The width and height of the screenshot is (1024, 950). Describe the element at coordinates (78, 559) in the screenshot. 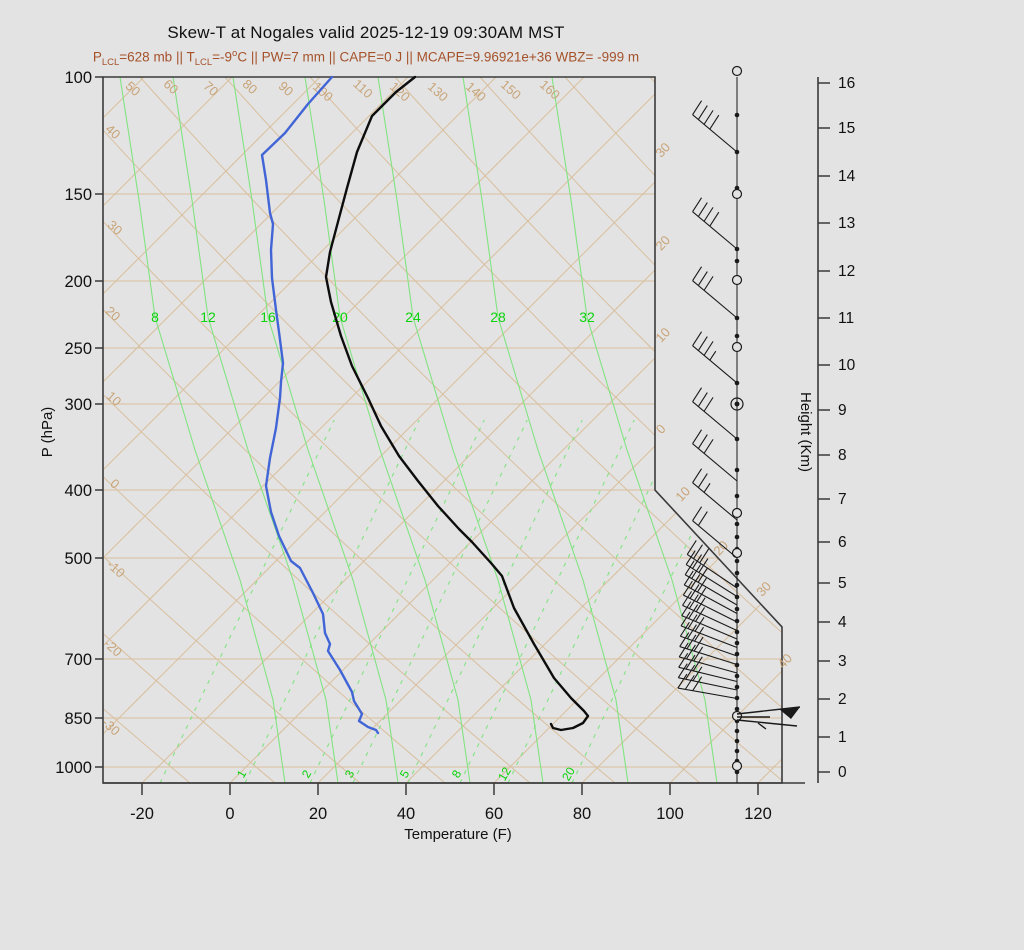

I see `svg-text: 500` at that location.